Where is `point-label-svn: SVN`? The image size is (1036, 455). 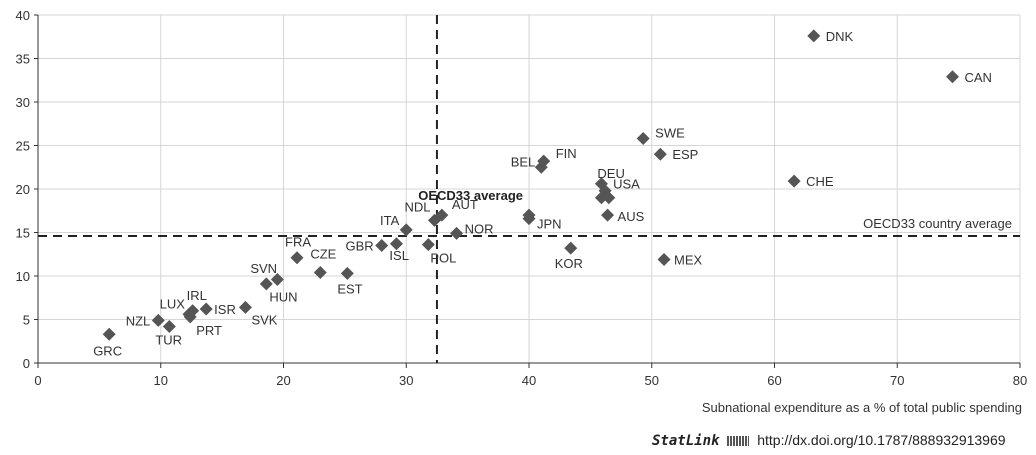 point-label-svn: SVN is located at coordinates (263, 268).